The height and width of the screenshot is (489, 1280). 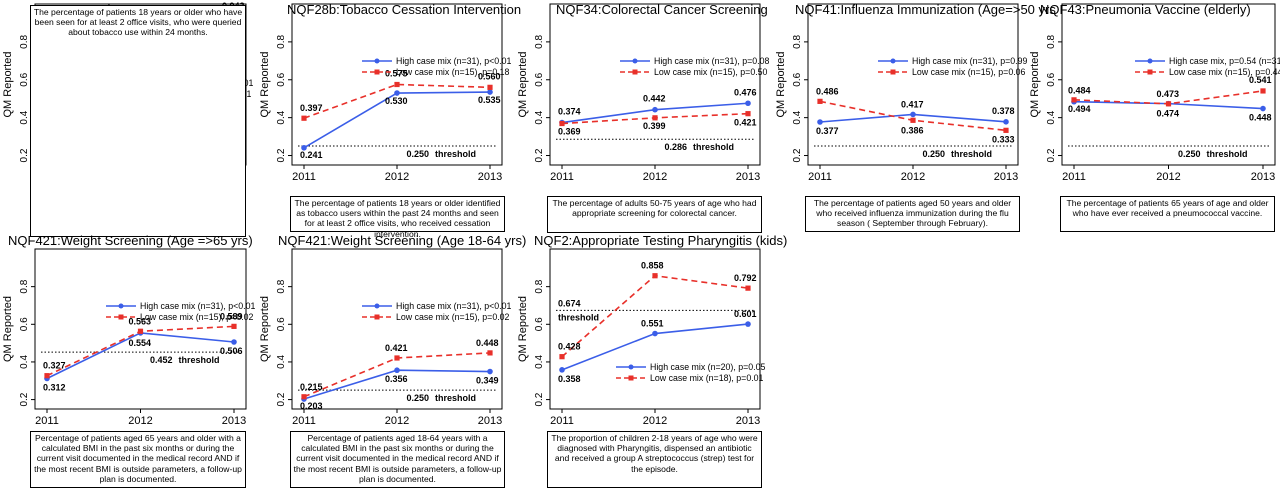 I want to click on series-low-line, so click(x=397, y=101).